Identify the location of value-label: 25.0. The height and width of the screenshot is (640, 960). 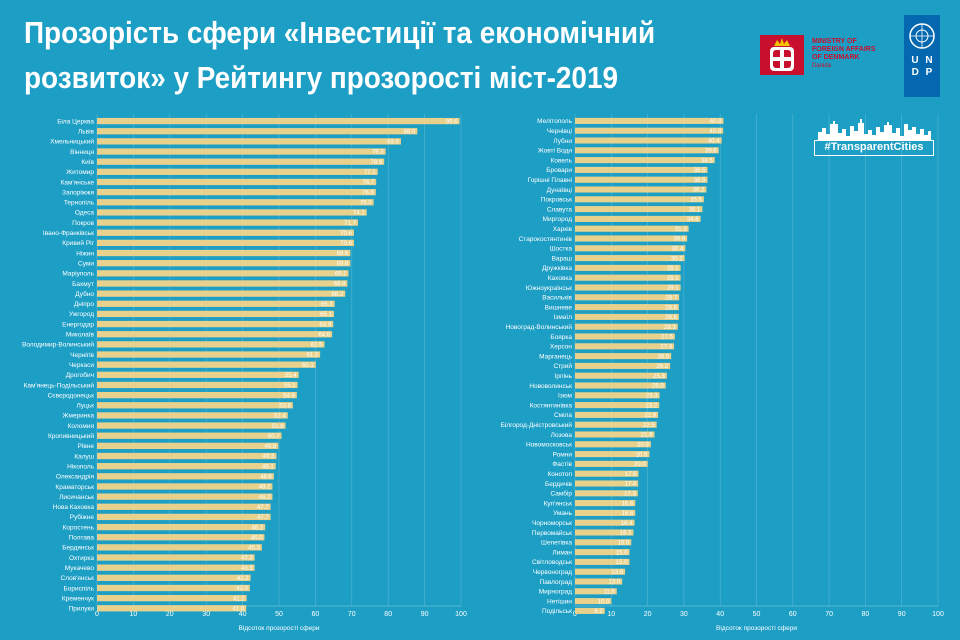
(658, 387).